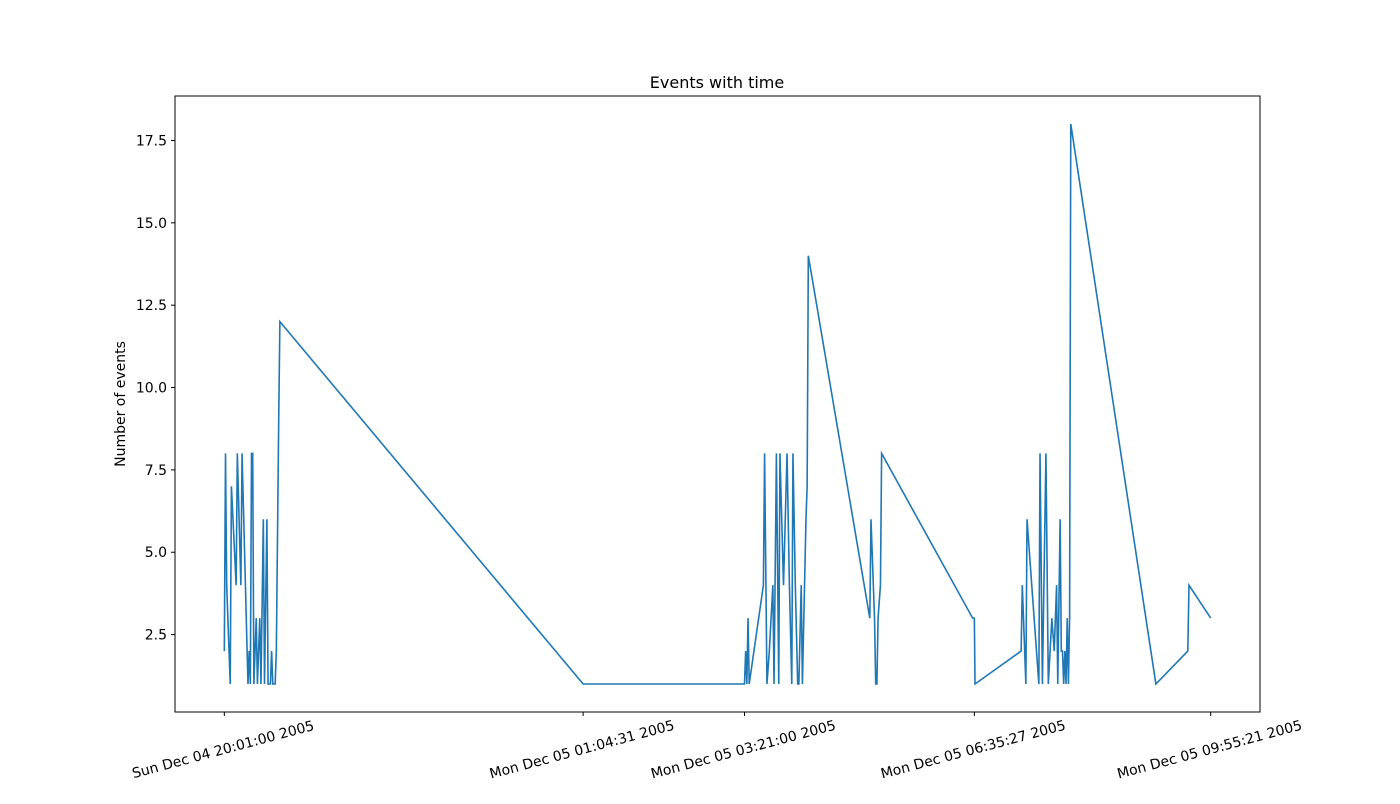 The image size is (1400, 804). I want to click on y-tick-label: 7.5, so click(156, 471).